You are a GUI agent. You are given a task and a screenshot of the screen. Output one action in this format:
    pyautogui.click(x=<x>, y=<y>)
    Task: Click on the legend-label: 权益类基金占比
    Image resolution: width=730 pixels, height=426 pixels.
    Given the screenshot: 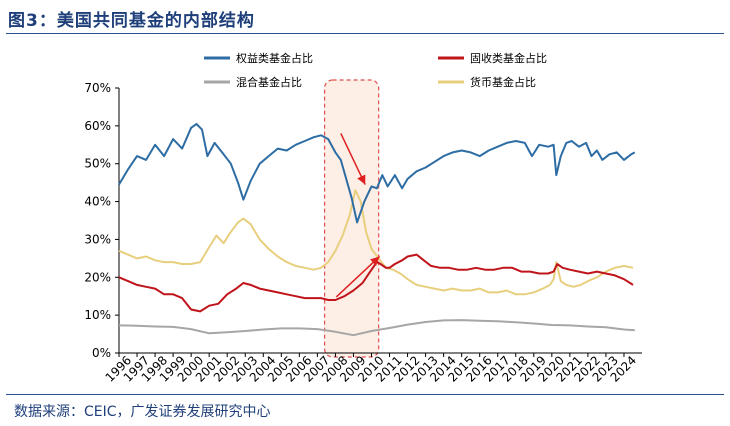 What is the action you would take?
    pyautogui.click(x=274, y=58)
    